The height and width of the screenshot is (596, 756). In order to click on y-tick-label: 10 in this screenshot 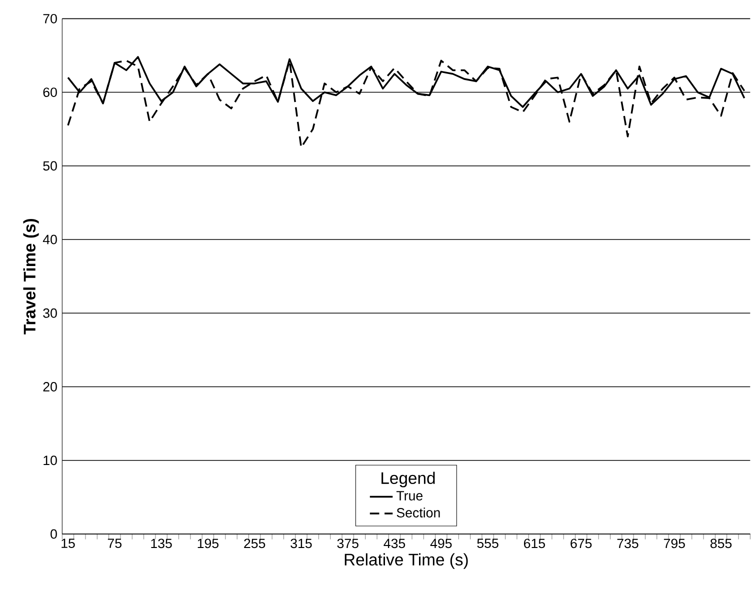, I will do `click(50, 461)`.